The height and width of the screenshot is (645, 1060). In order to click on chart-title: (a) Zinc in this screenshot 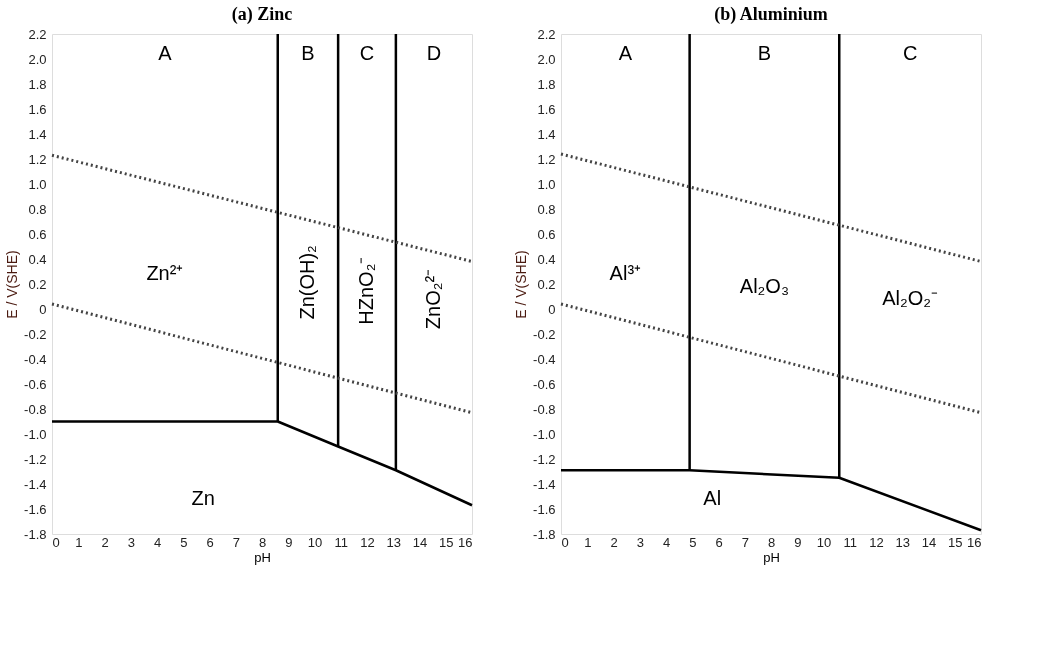, I will do `click(262, 14)`.